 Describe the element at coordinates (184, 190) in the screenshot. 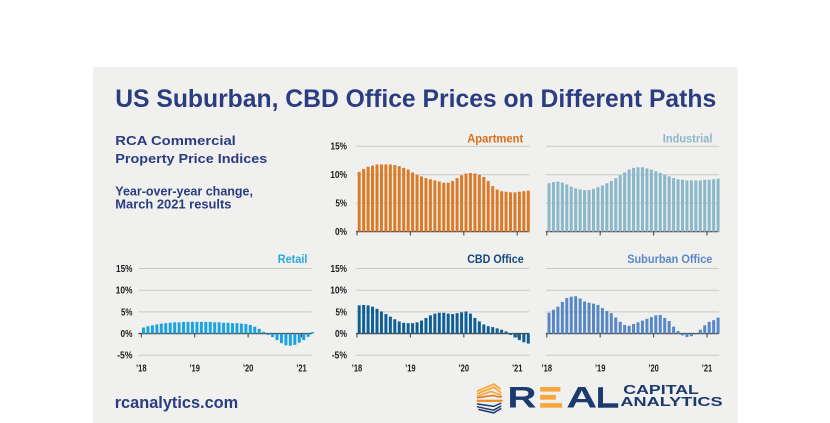

I see `svg-text: Year-over-year change,` at that location.